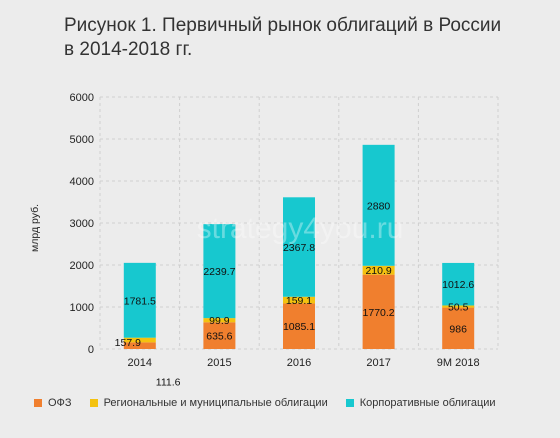 The image size is (560, 438). I want to click on value-label-corporate: 2239.7, so click(219, 272).